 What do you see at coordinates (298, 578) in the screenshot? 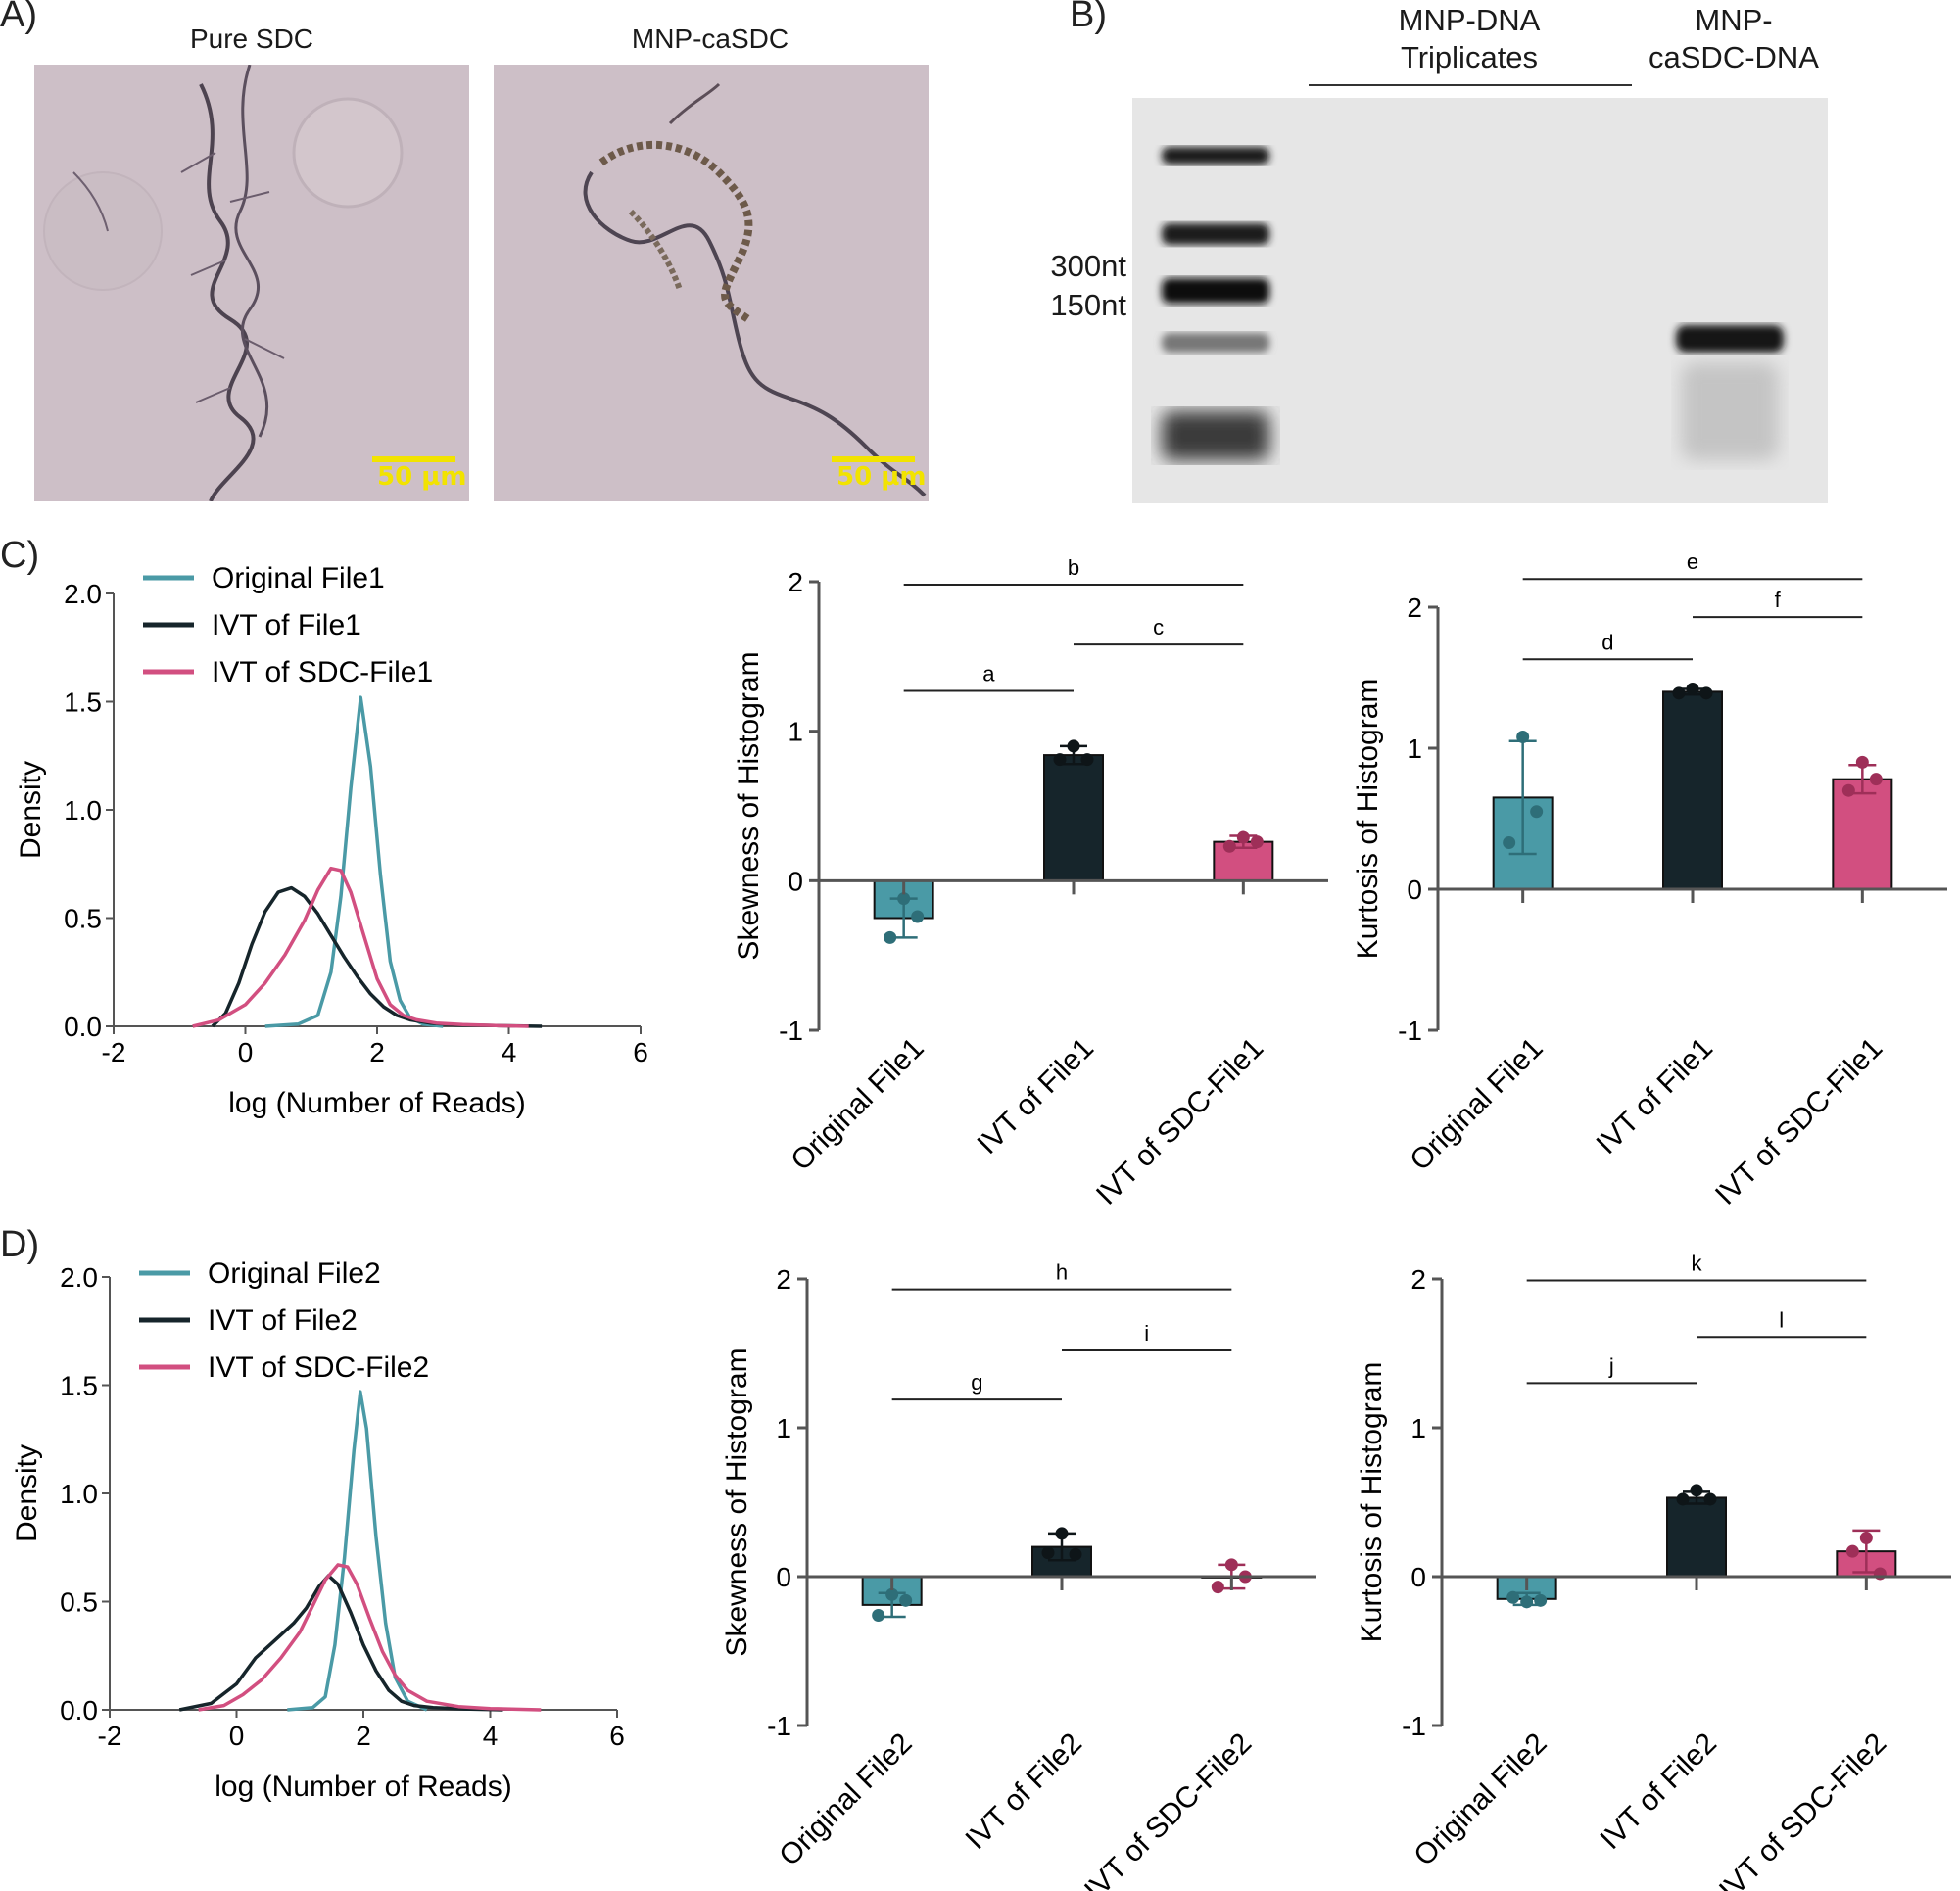
I see `legend-label: Original File1` at bounding box center [298, 578].